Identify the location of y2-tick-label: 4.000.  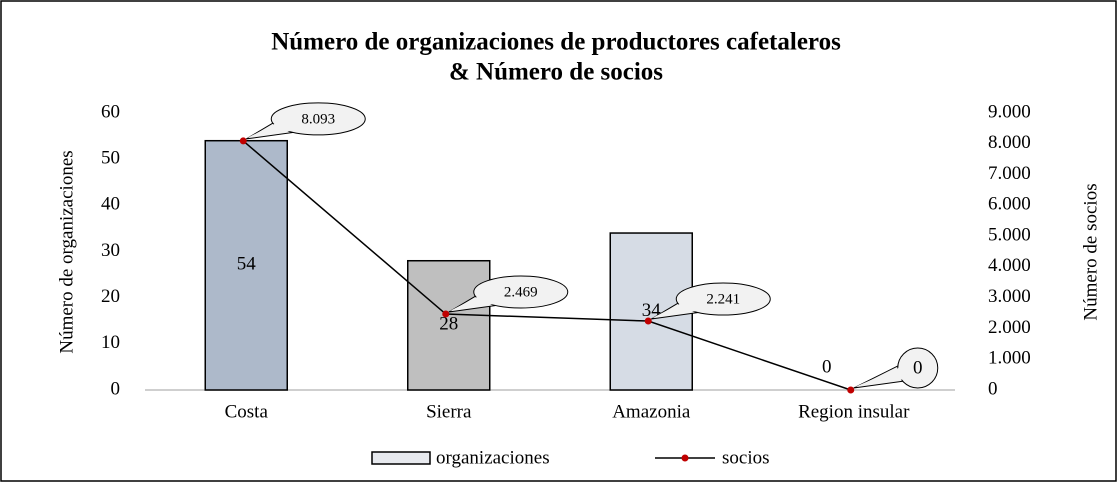
(1009, 265).